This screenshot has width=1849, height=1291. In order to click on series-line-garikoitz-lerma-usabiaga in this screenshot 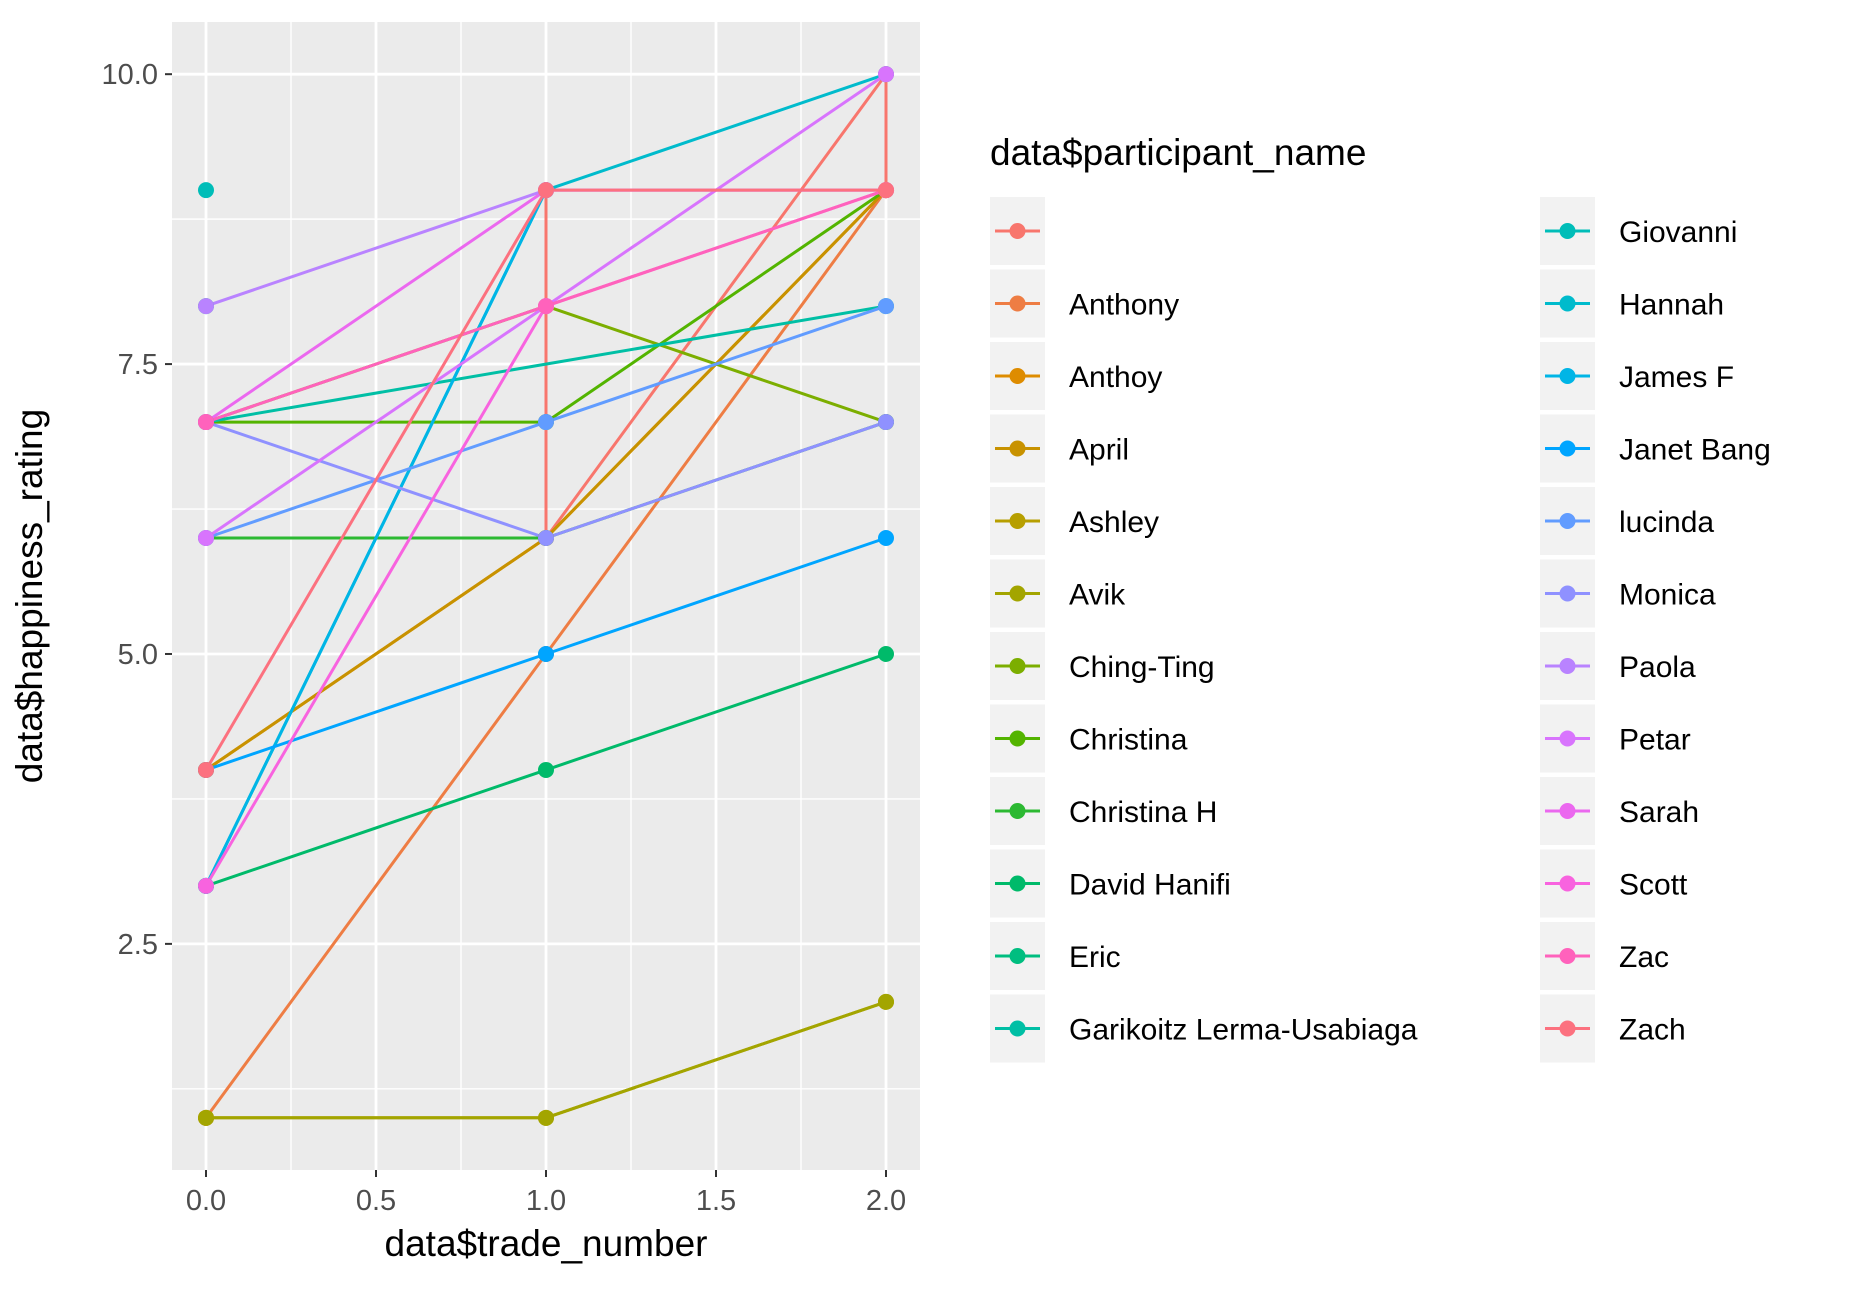, I will do `click(546, 364)`.